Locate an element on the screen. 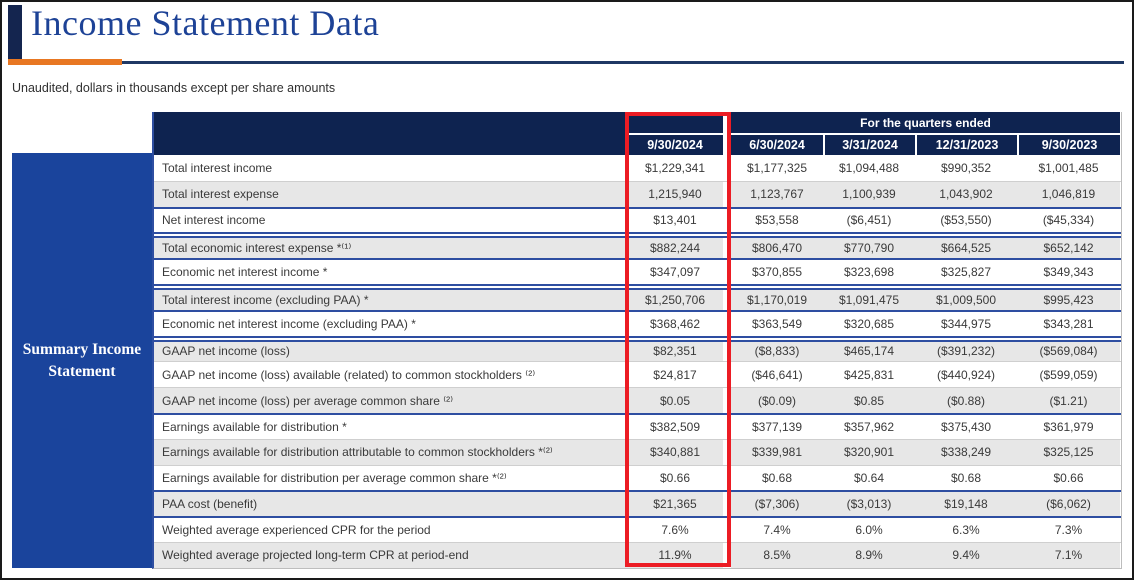 The height and width of the screenshot is (580, 1134). cell-value: ($46,641) is located at coordinates (777, 374).